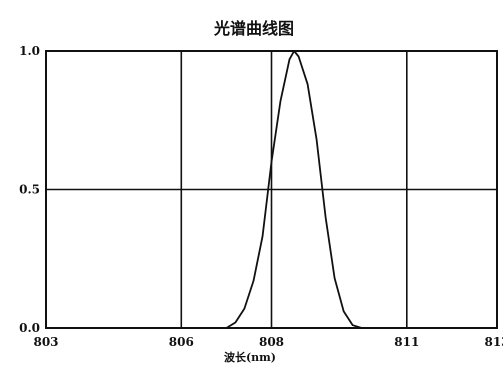  I want to click on y-tick-label: 0.5, so click(29, 190).